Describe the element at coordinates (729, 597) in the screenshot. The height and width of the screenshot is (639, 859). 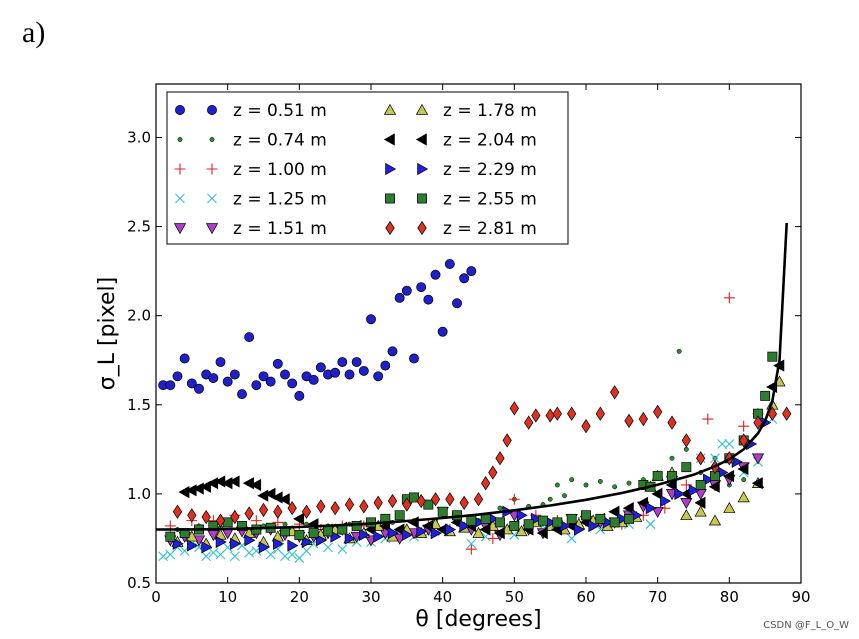
I see `x-tick-label: 80` at that location.